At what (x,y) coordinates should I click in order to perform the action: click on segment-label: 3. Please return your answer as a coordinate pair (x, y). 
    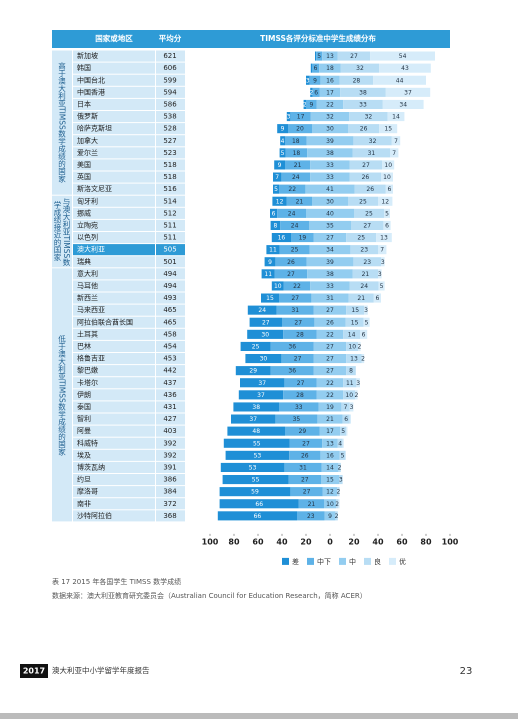
    Looking at the image, I should click on (366, 310).